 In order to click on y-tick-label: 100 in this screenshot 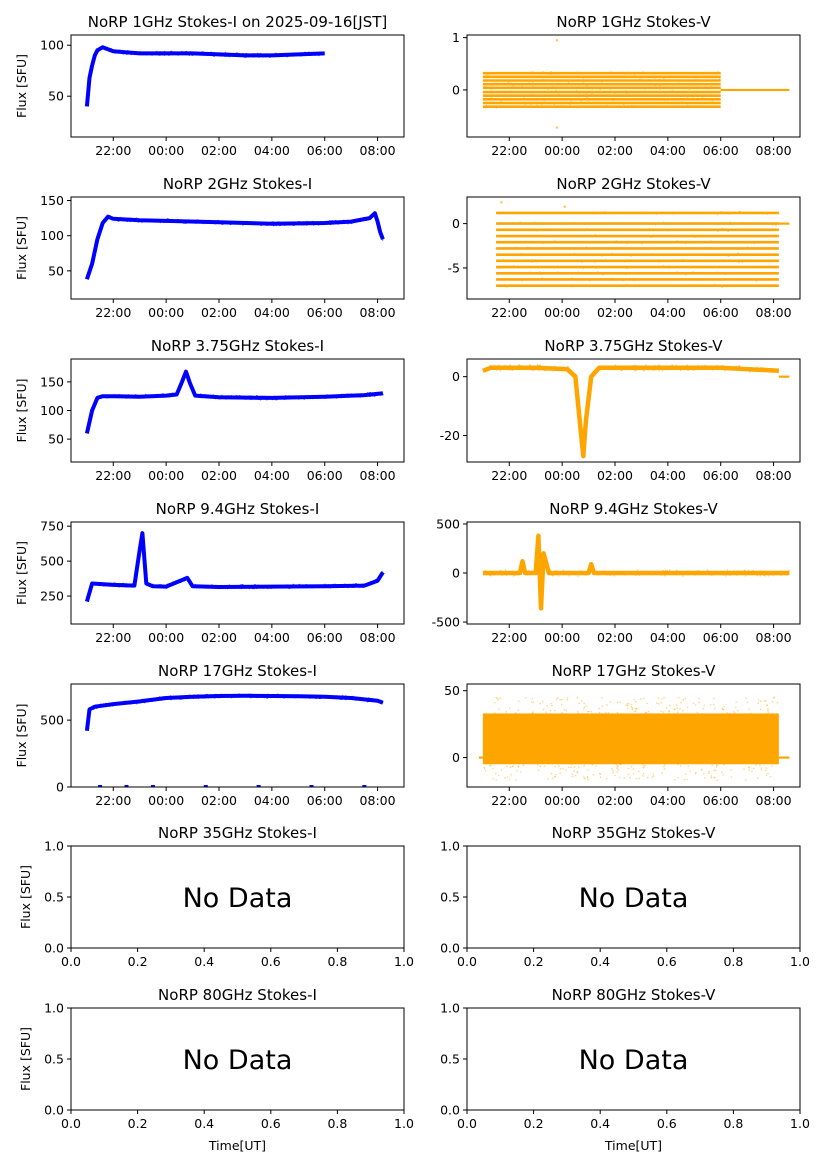, I will do `click(52, 45)`.